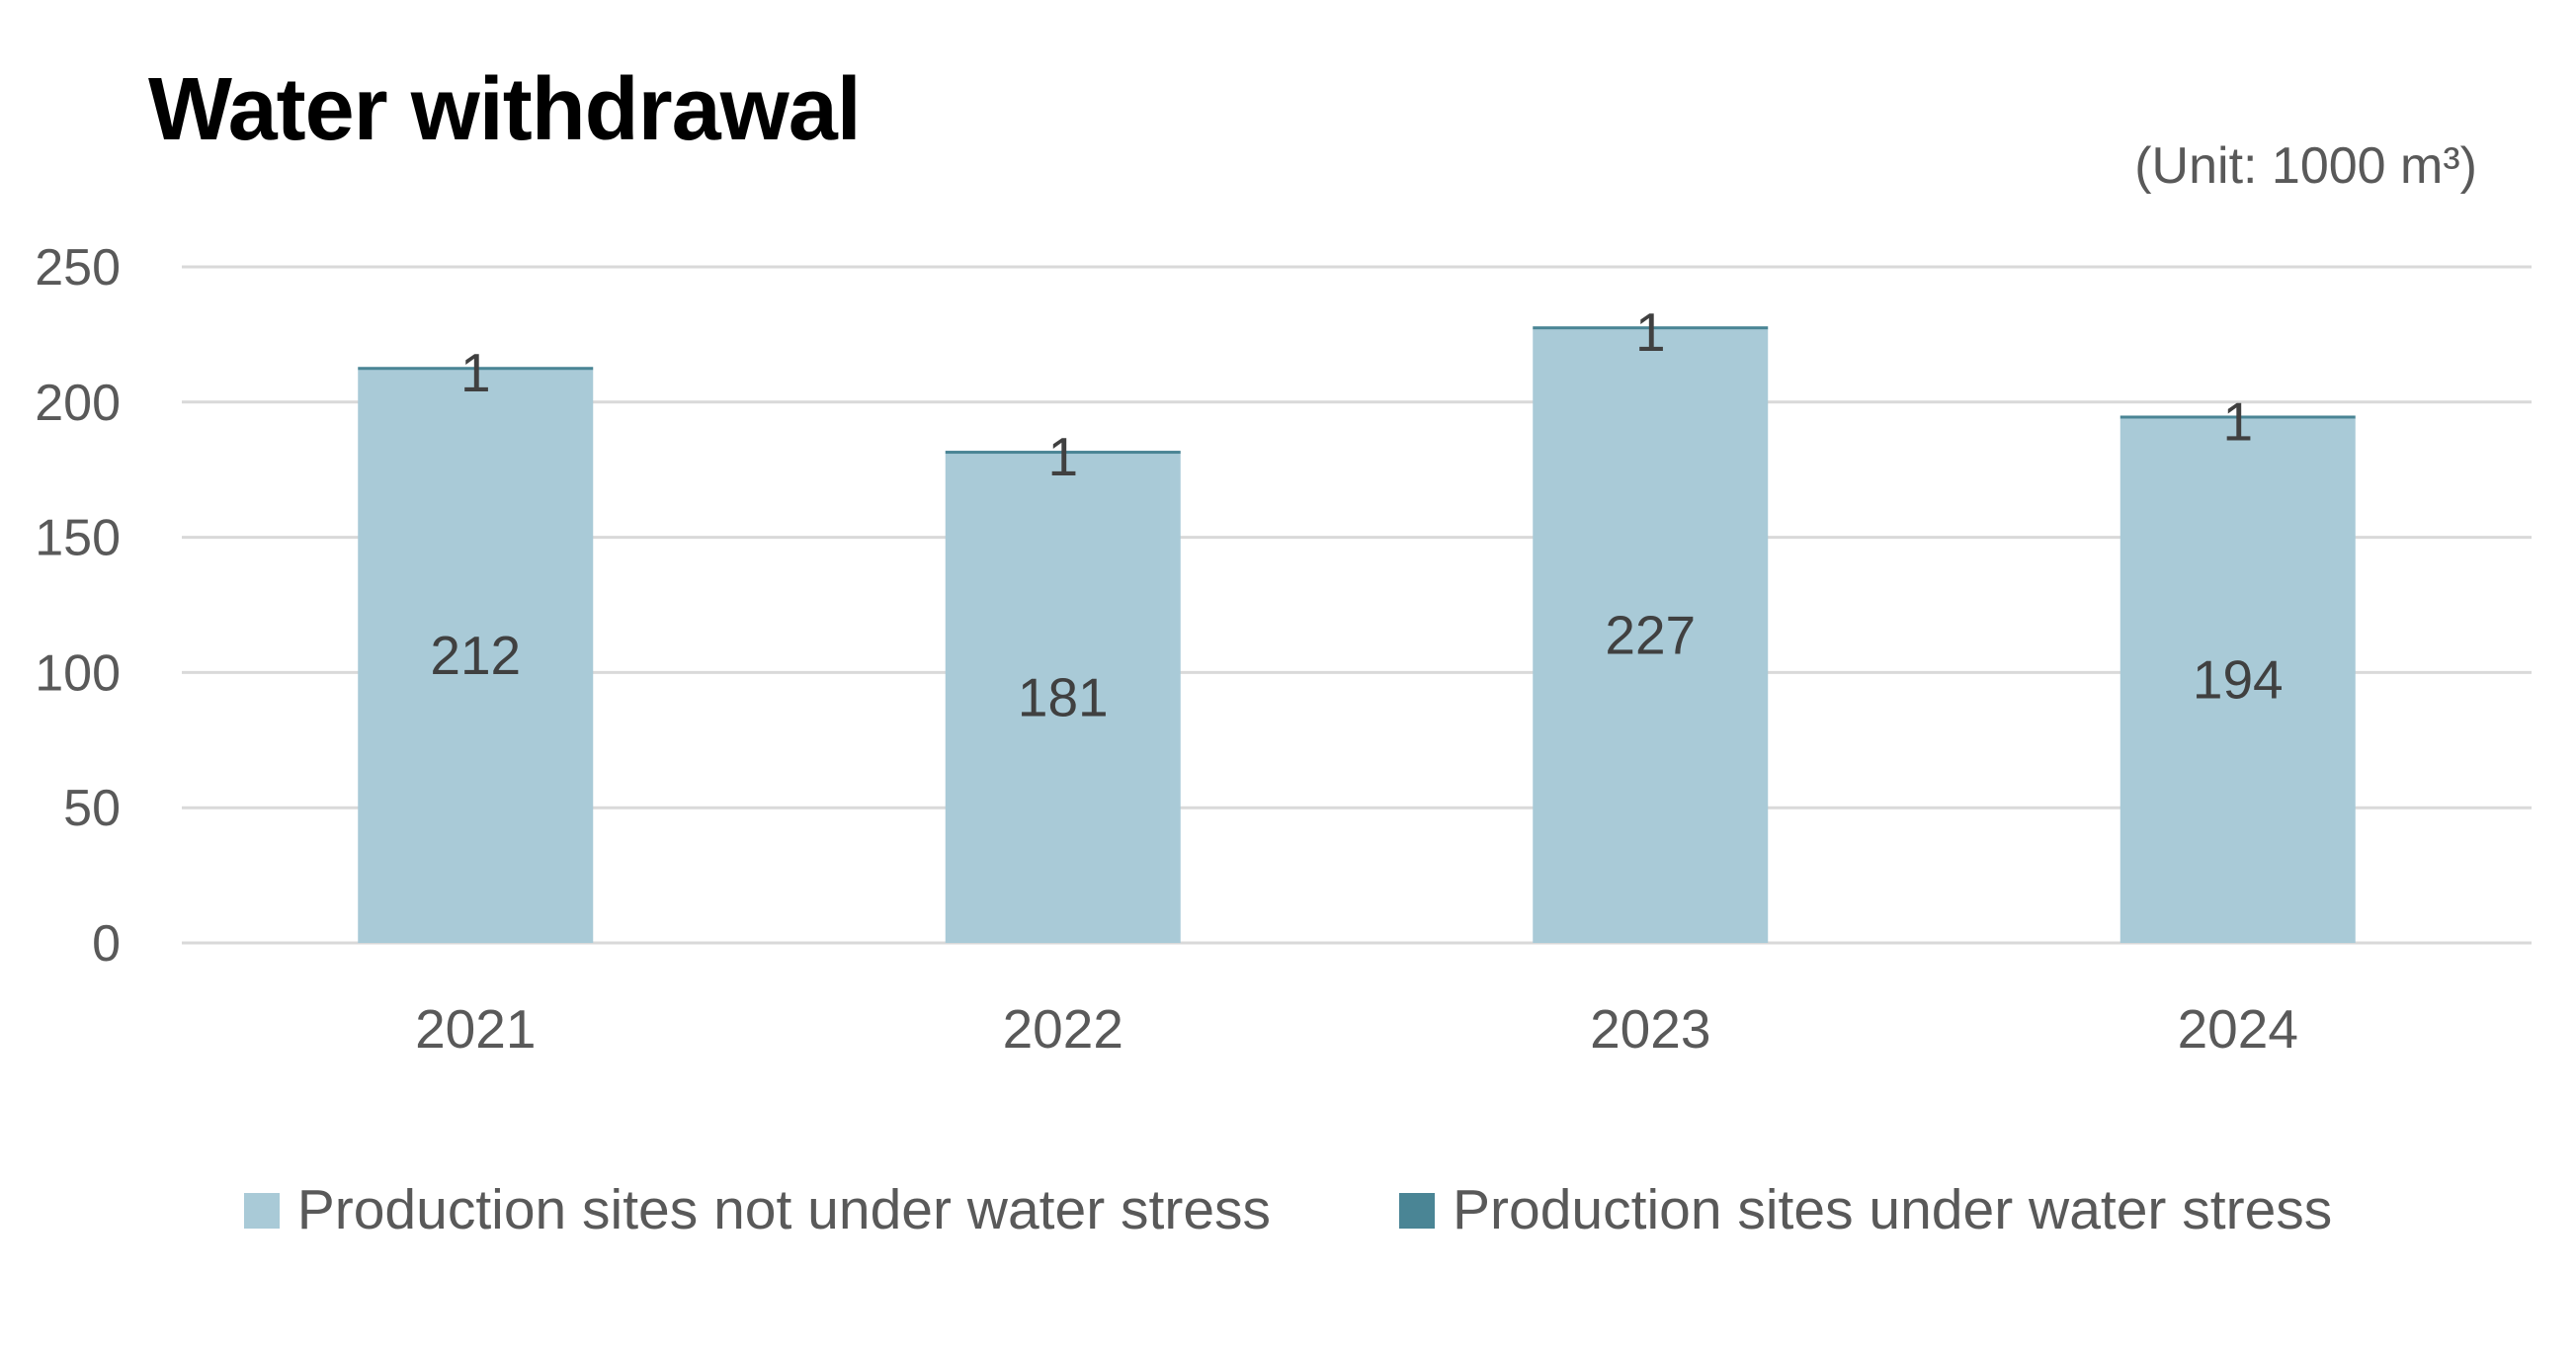 This screenshot has width=2576, height=1362. I want to click on x-tick-label: 2021, so click(475, 1029).